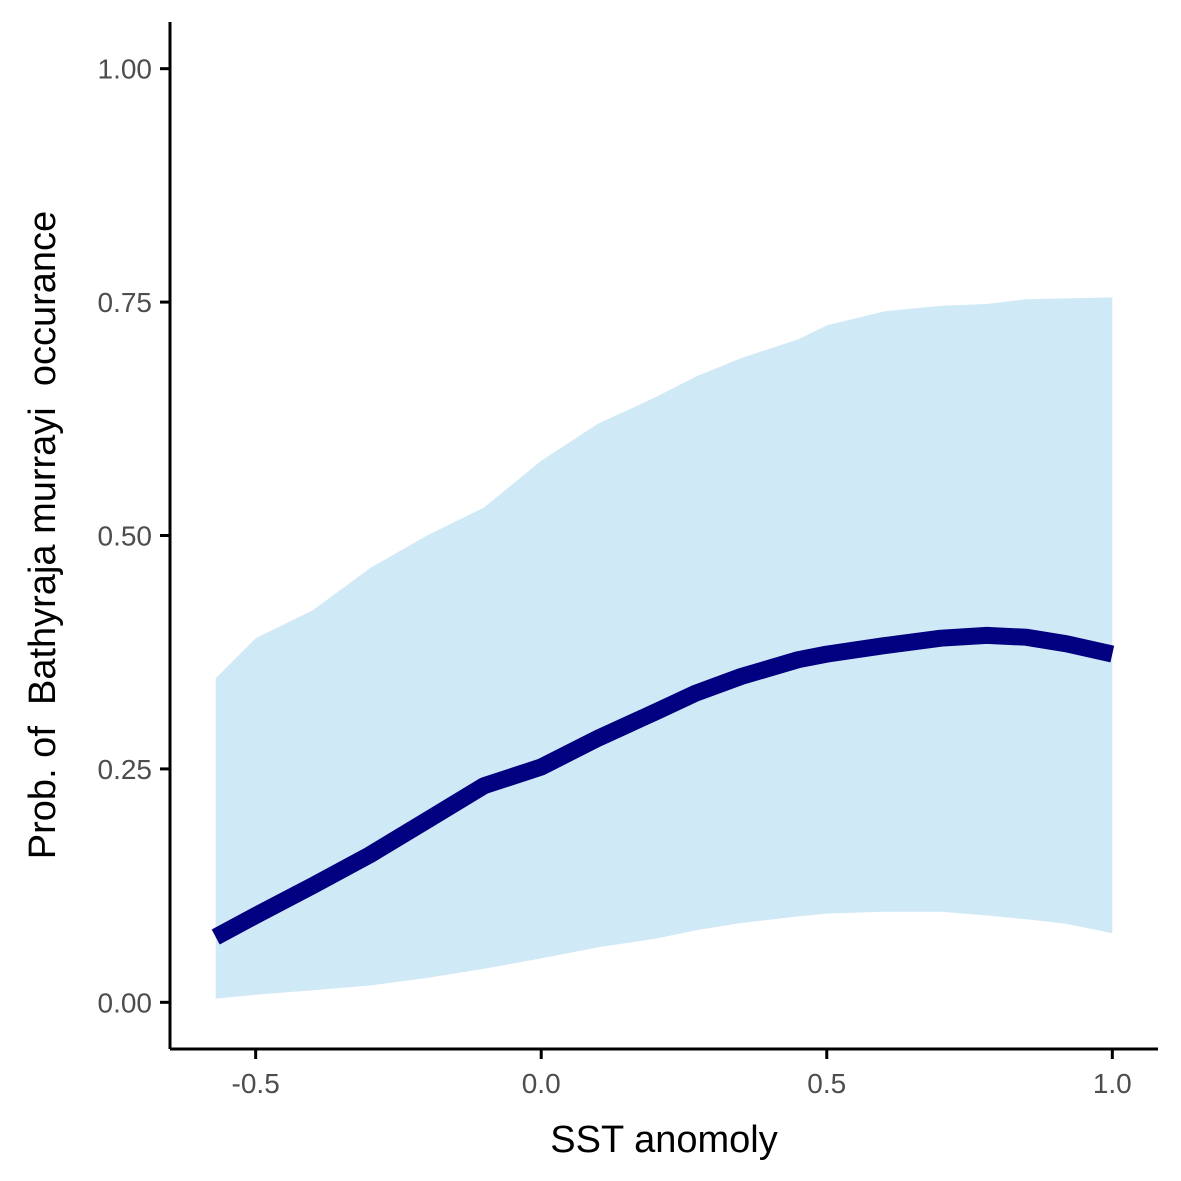 The height and width of the screenshot is (1181, 1181). What do you see at coordinates (1112, 1083) in the screenshot?
I see `x-tick-label: 1.0` at bounding box center [1112, 1083].